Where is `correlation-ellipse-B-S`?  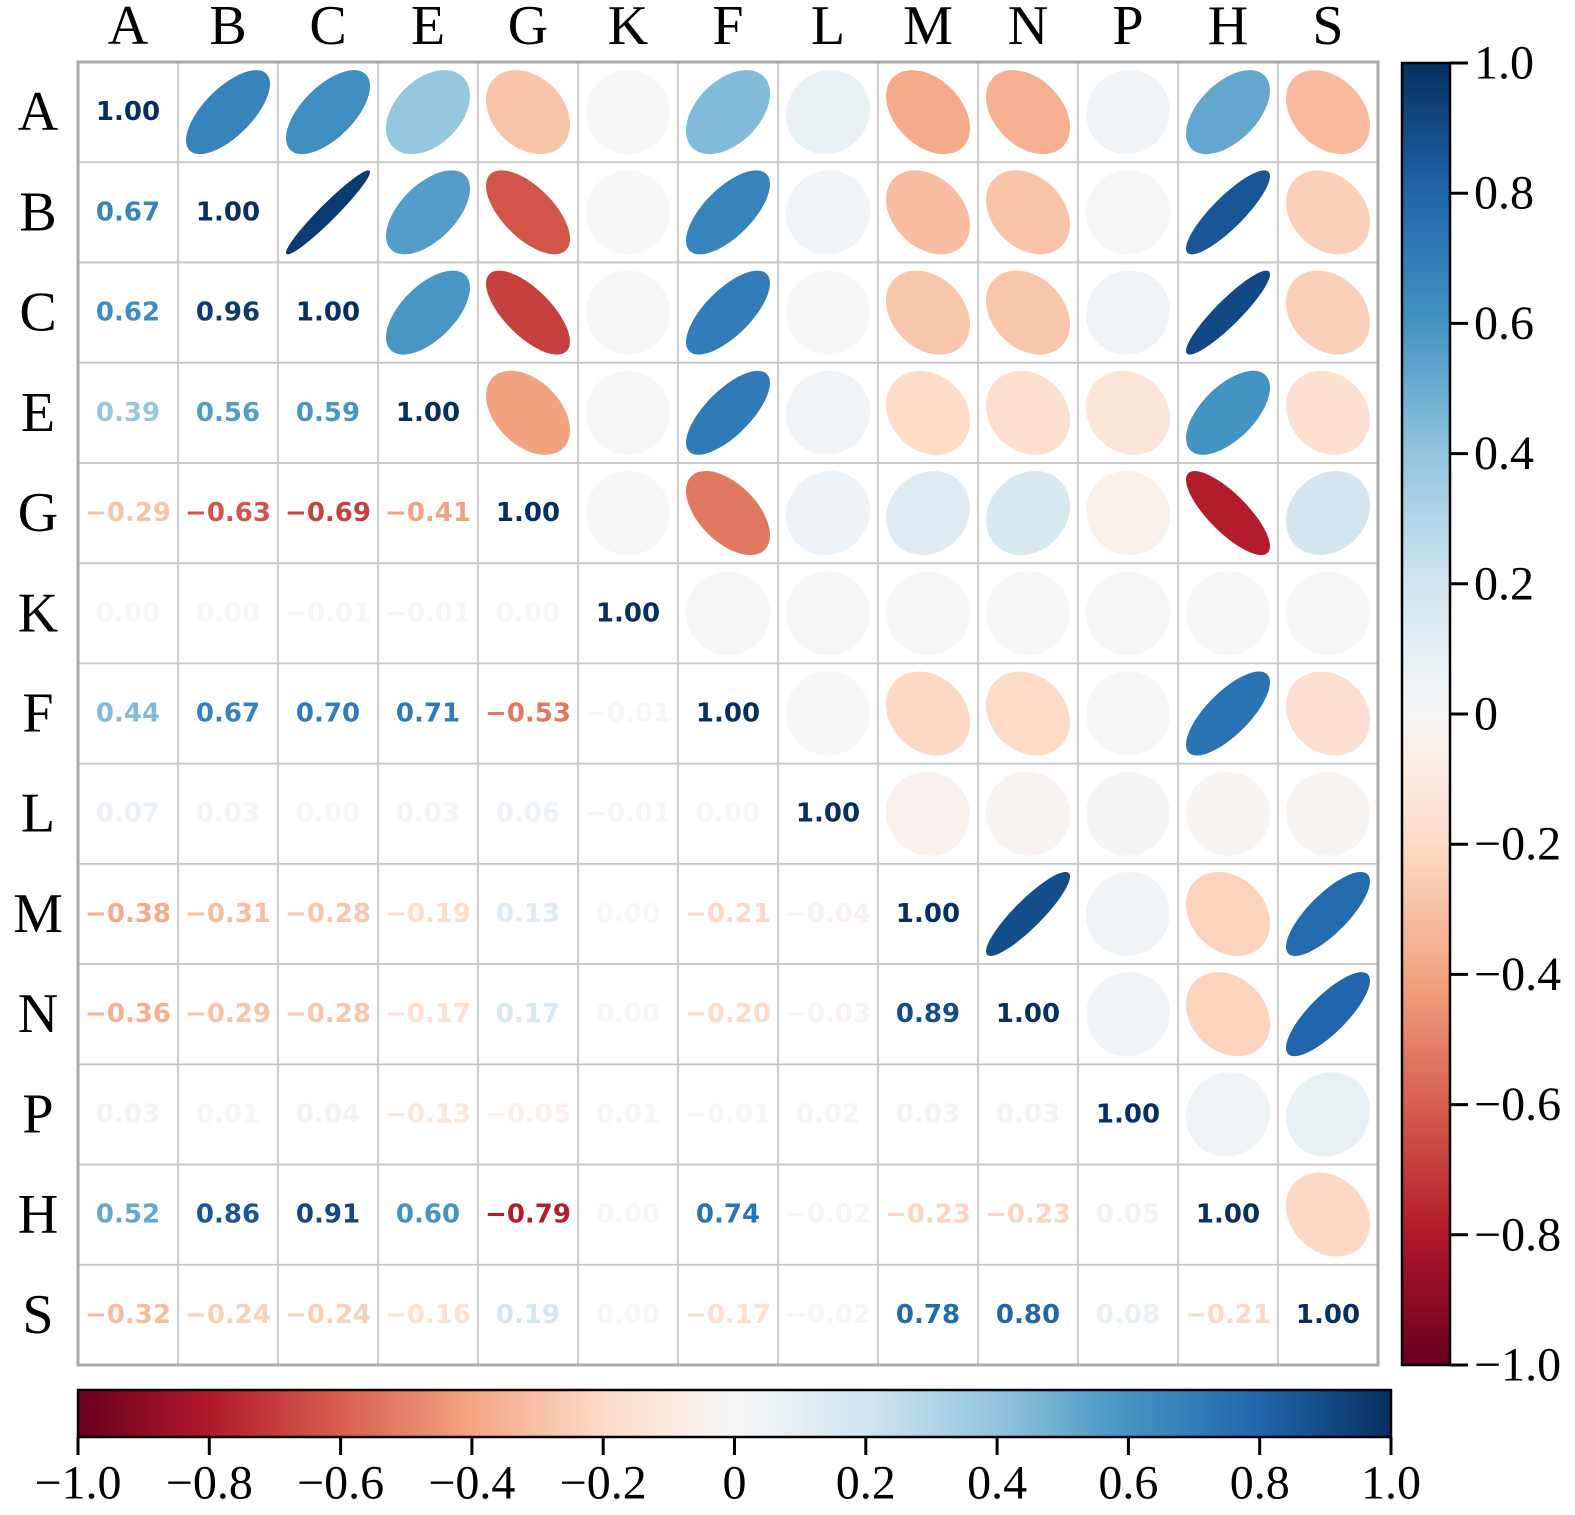 correlation-ellipse-B-S is located at coordinates (1328, 212).